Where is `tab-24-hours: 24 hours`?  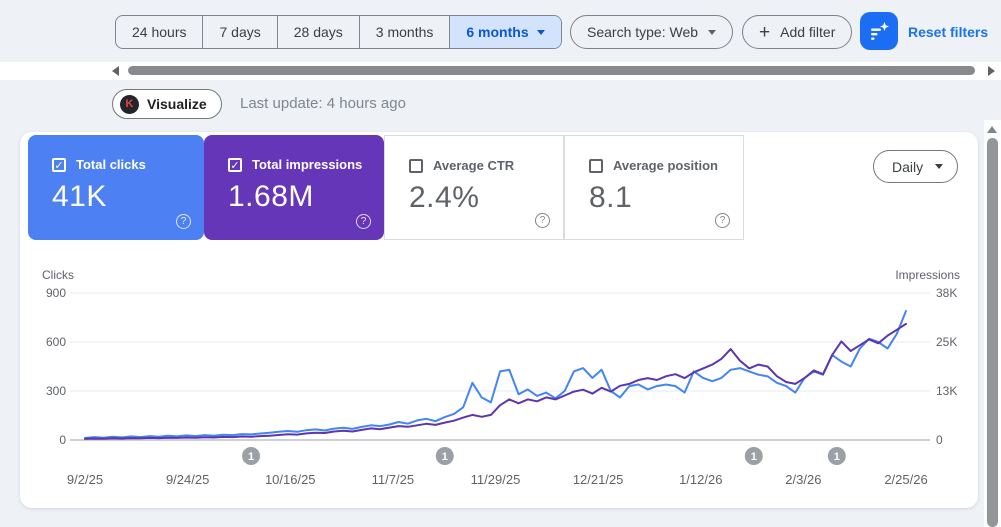 tab-24-hours: 24 hours is located at coordinates (160, 32).